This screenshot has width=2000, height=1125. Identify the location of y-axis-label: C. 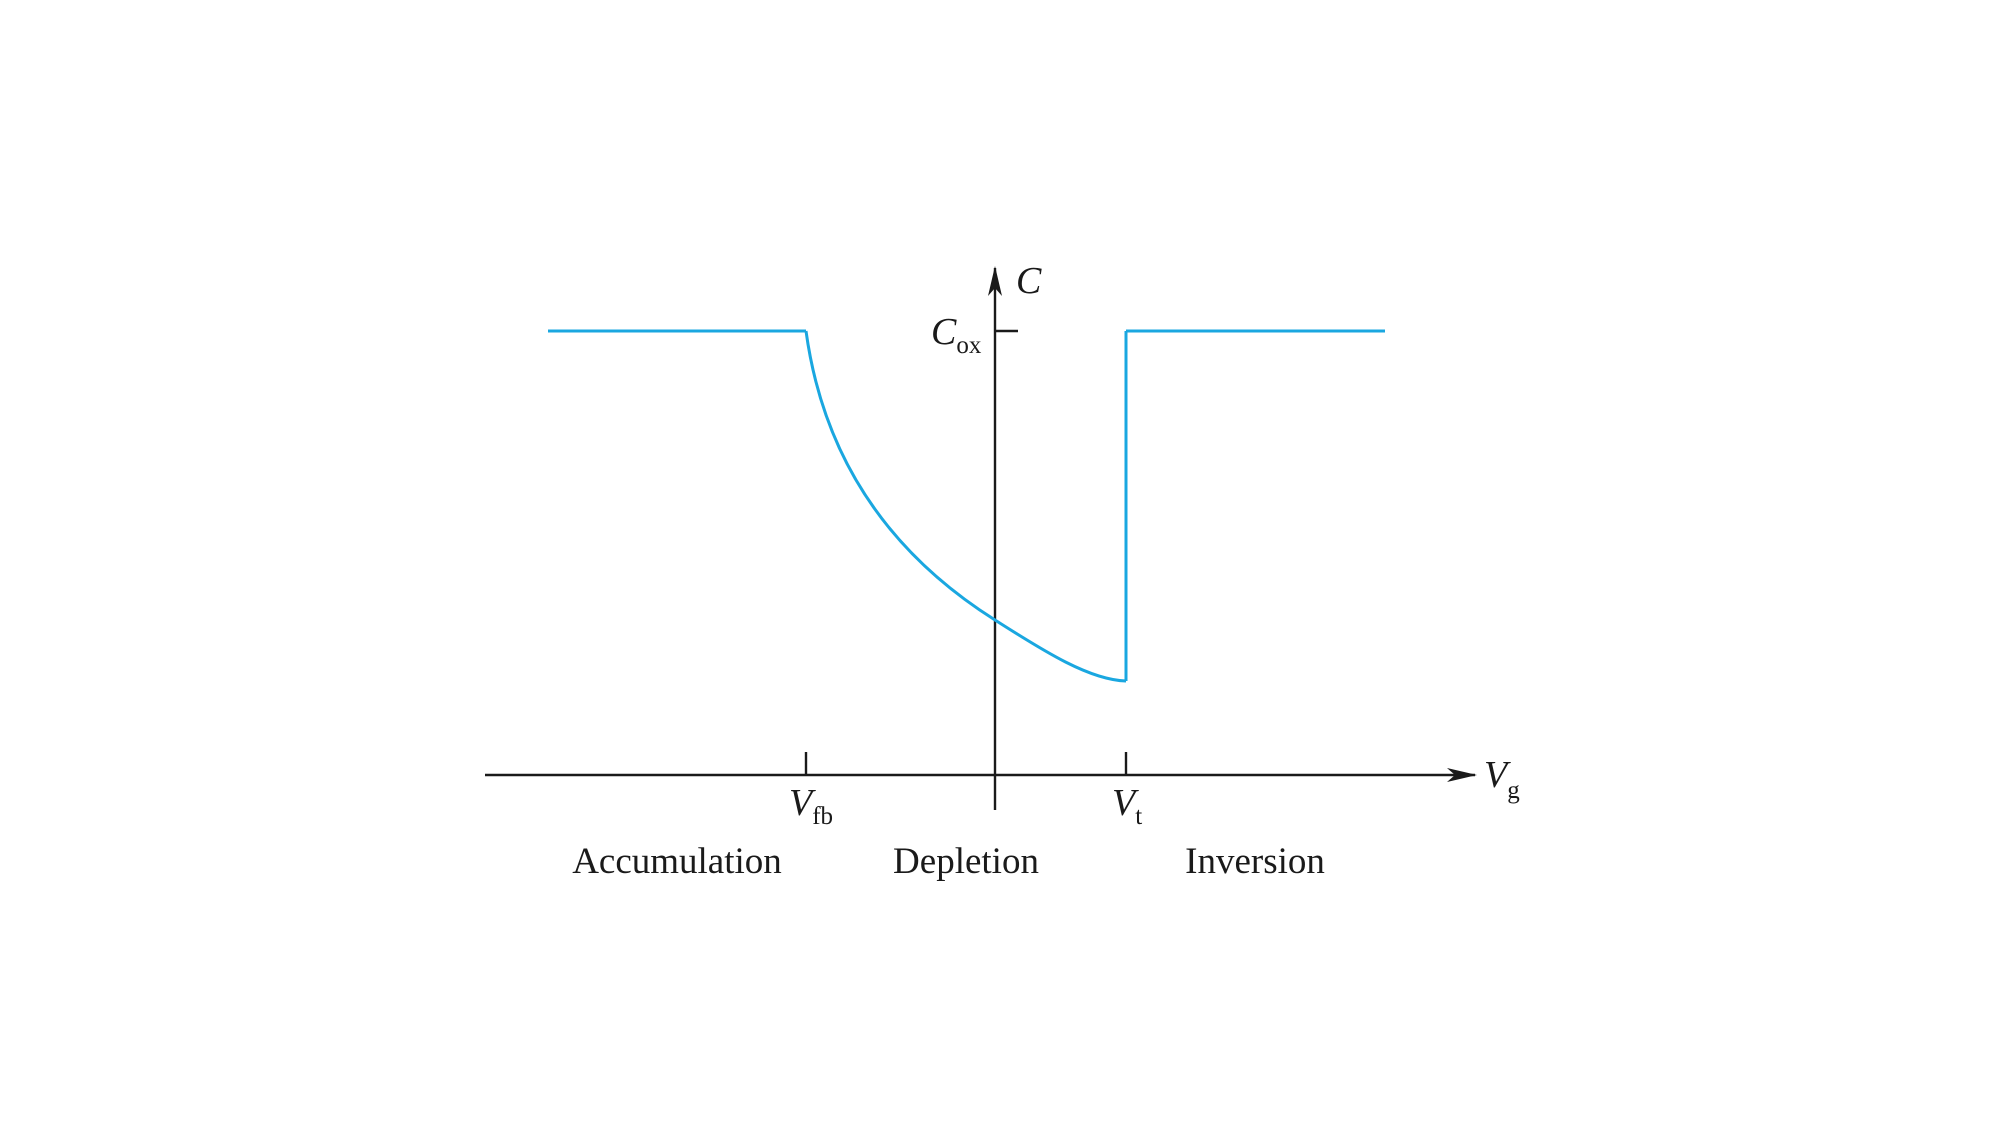
(1029, 281).